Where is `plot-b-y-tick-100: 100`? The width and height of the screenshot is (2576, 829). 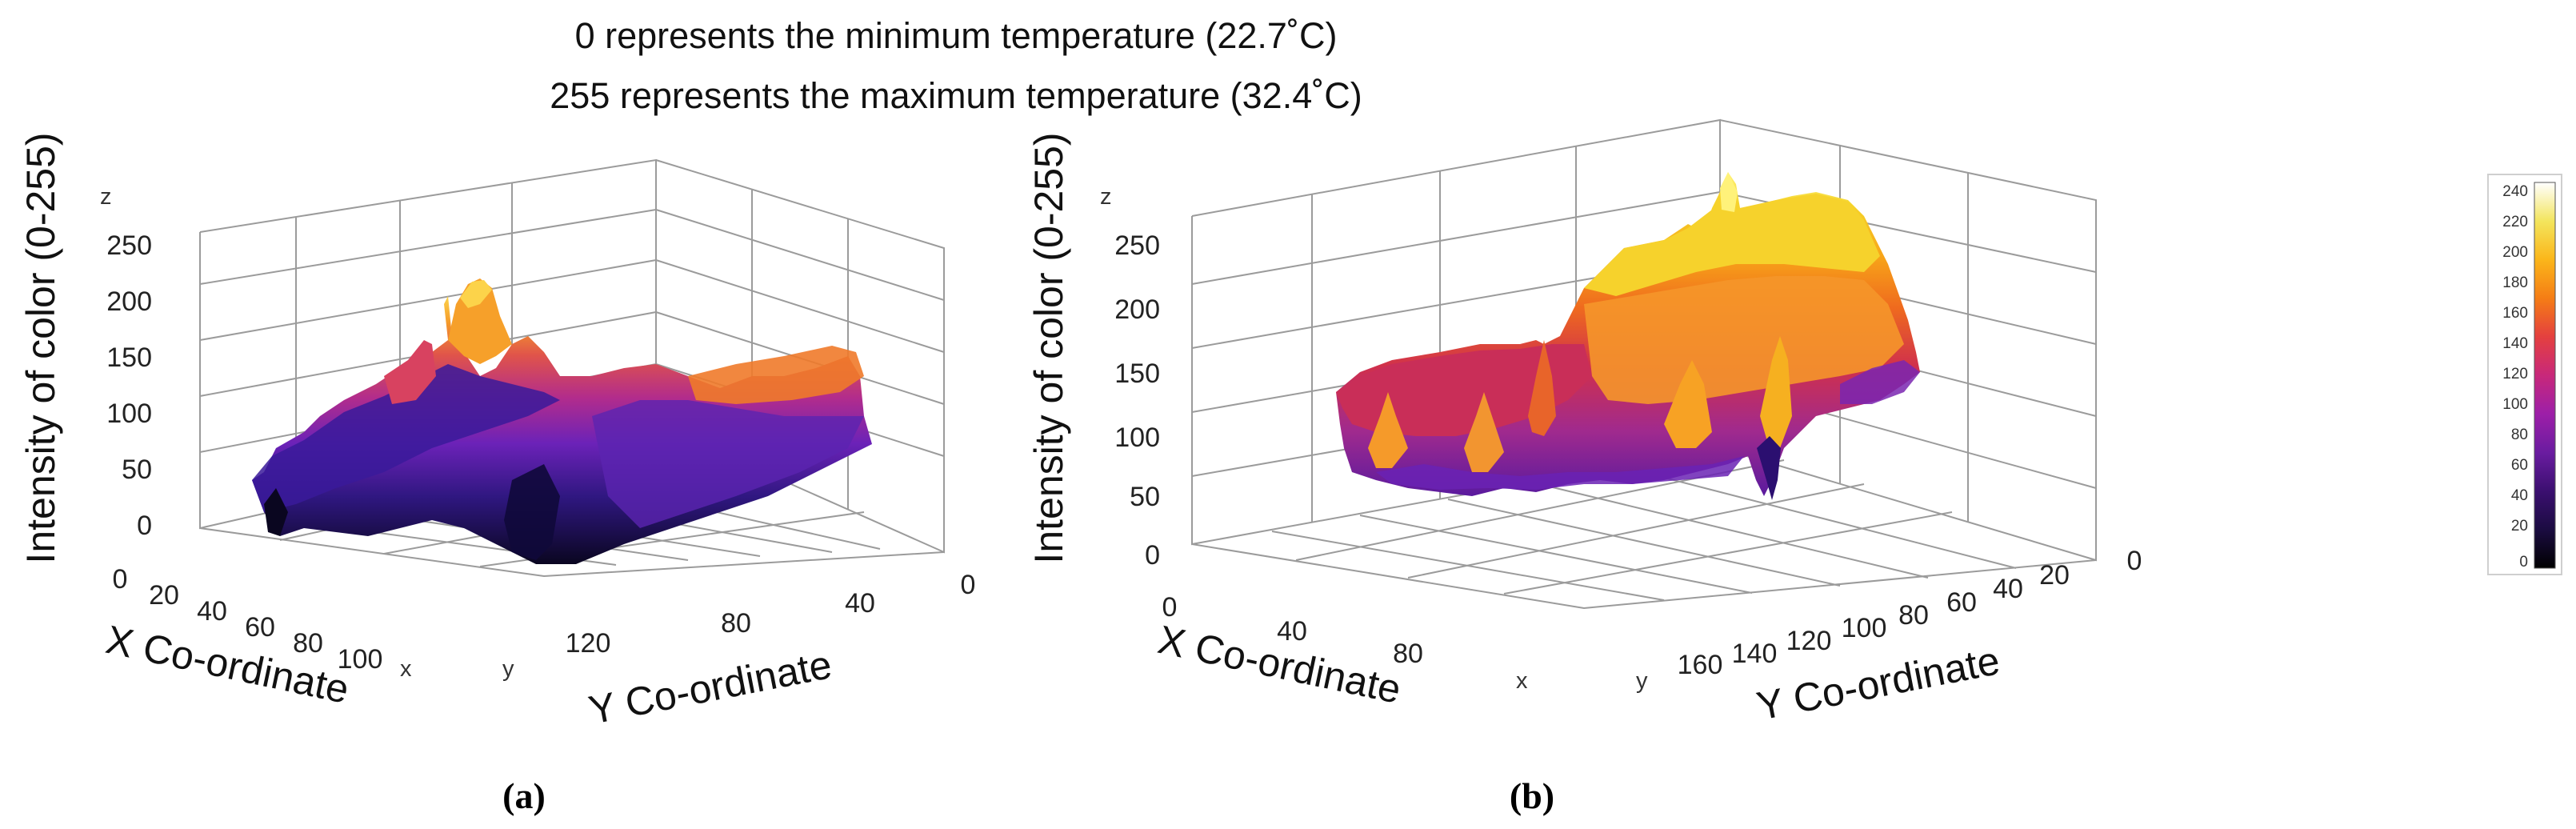 plot-b-y-tick-100: 100 is located at coordinates (1864, 628).